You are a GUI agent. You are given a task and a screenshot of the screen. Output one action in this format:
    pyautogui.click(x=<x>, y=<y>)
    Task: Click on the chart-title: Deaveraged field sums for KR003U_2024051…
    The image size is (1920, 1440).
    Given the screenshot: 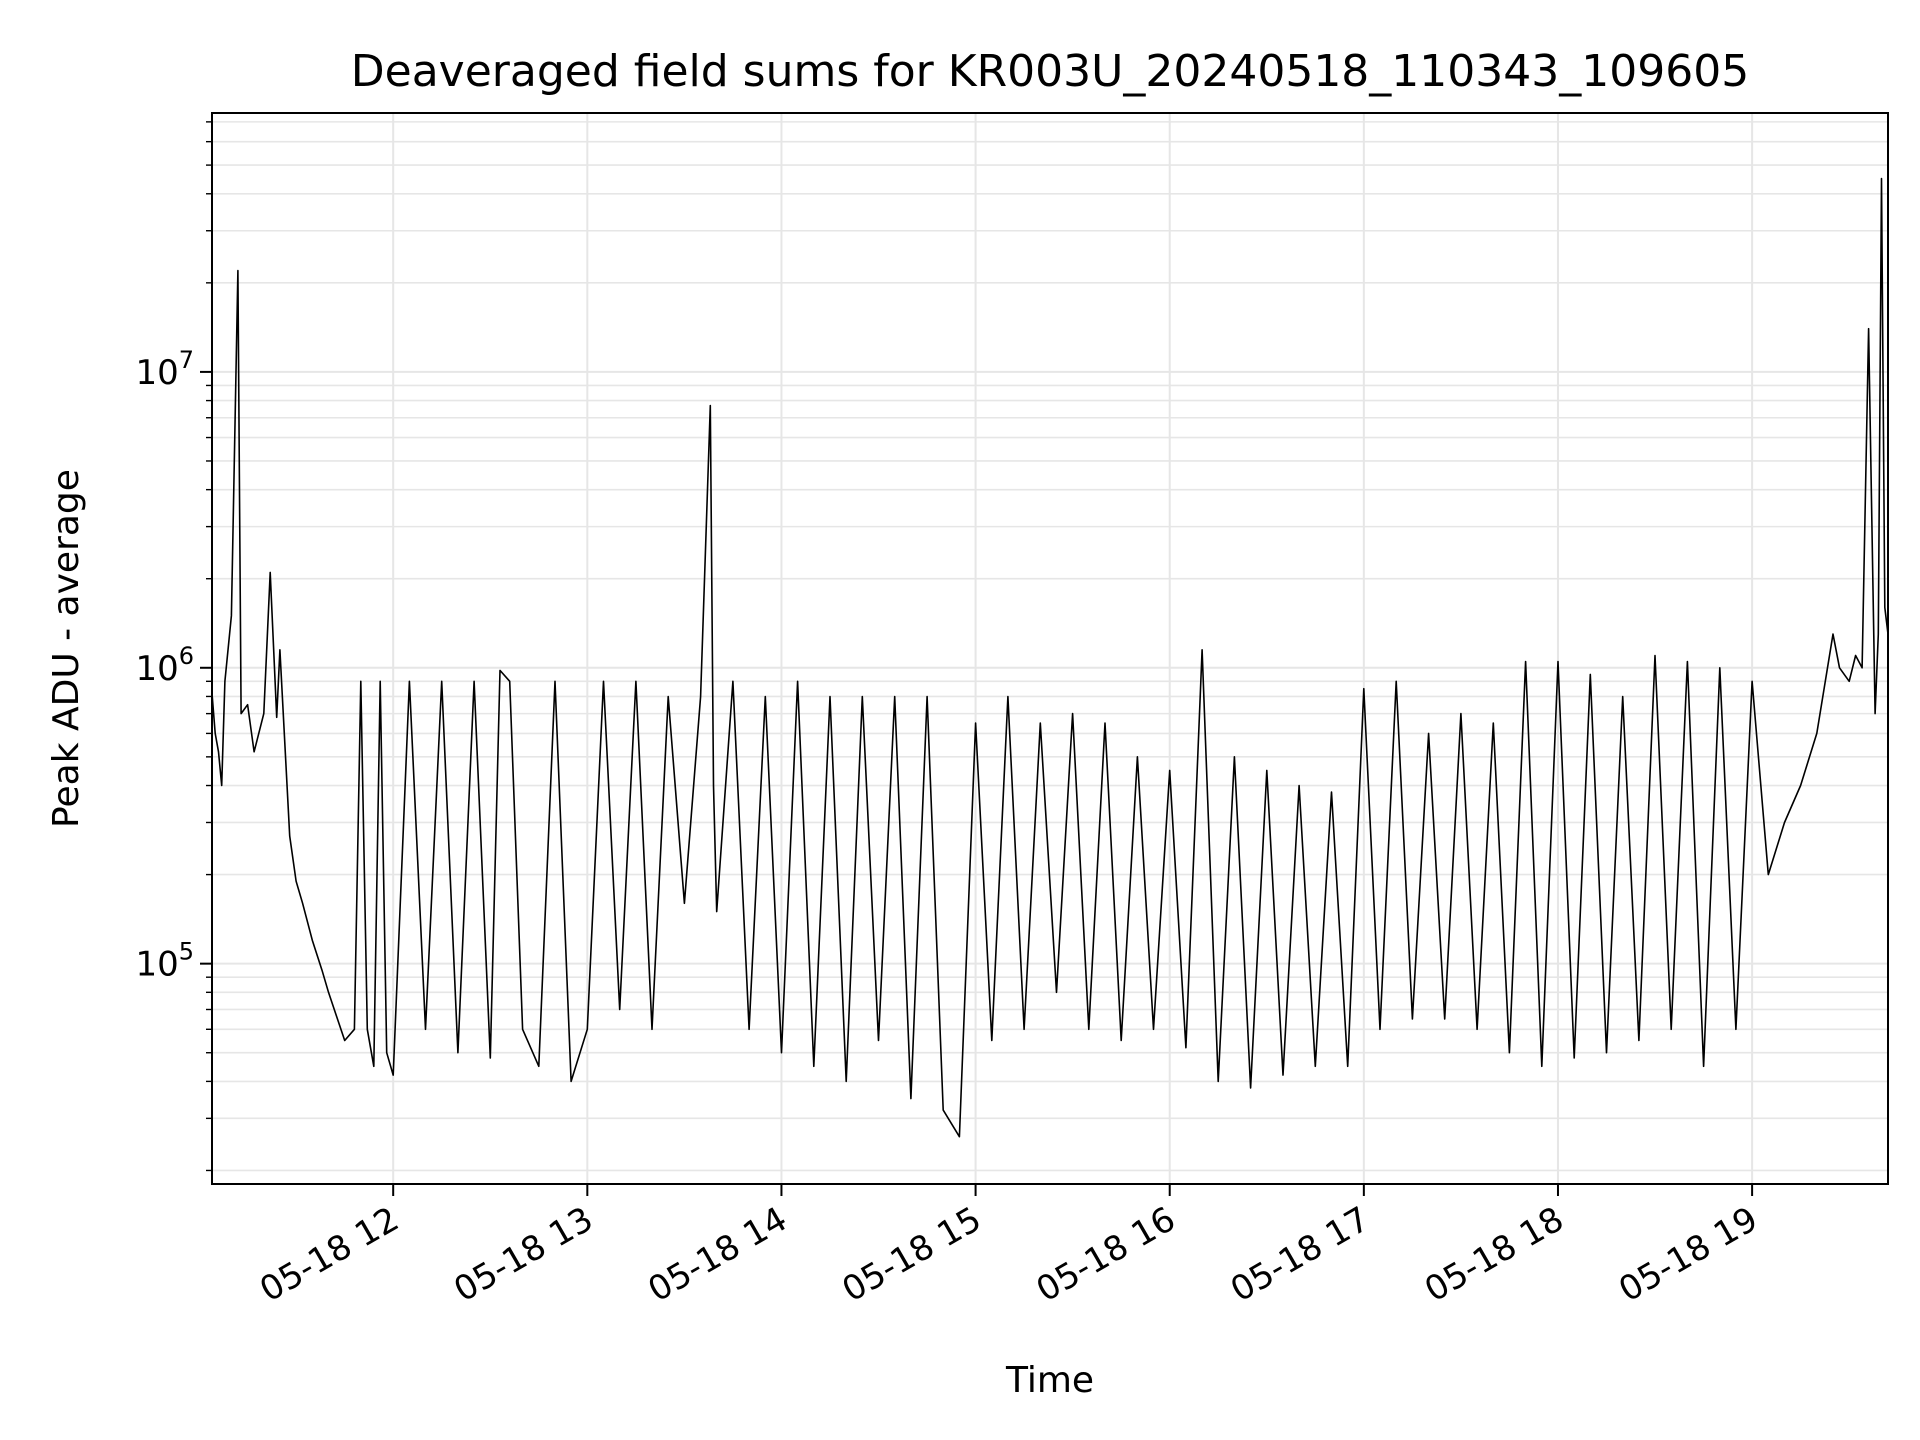 What is the action you would take?
    pyautogui.click(x=1050, y=71)
    